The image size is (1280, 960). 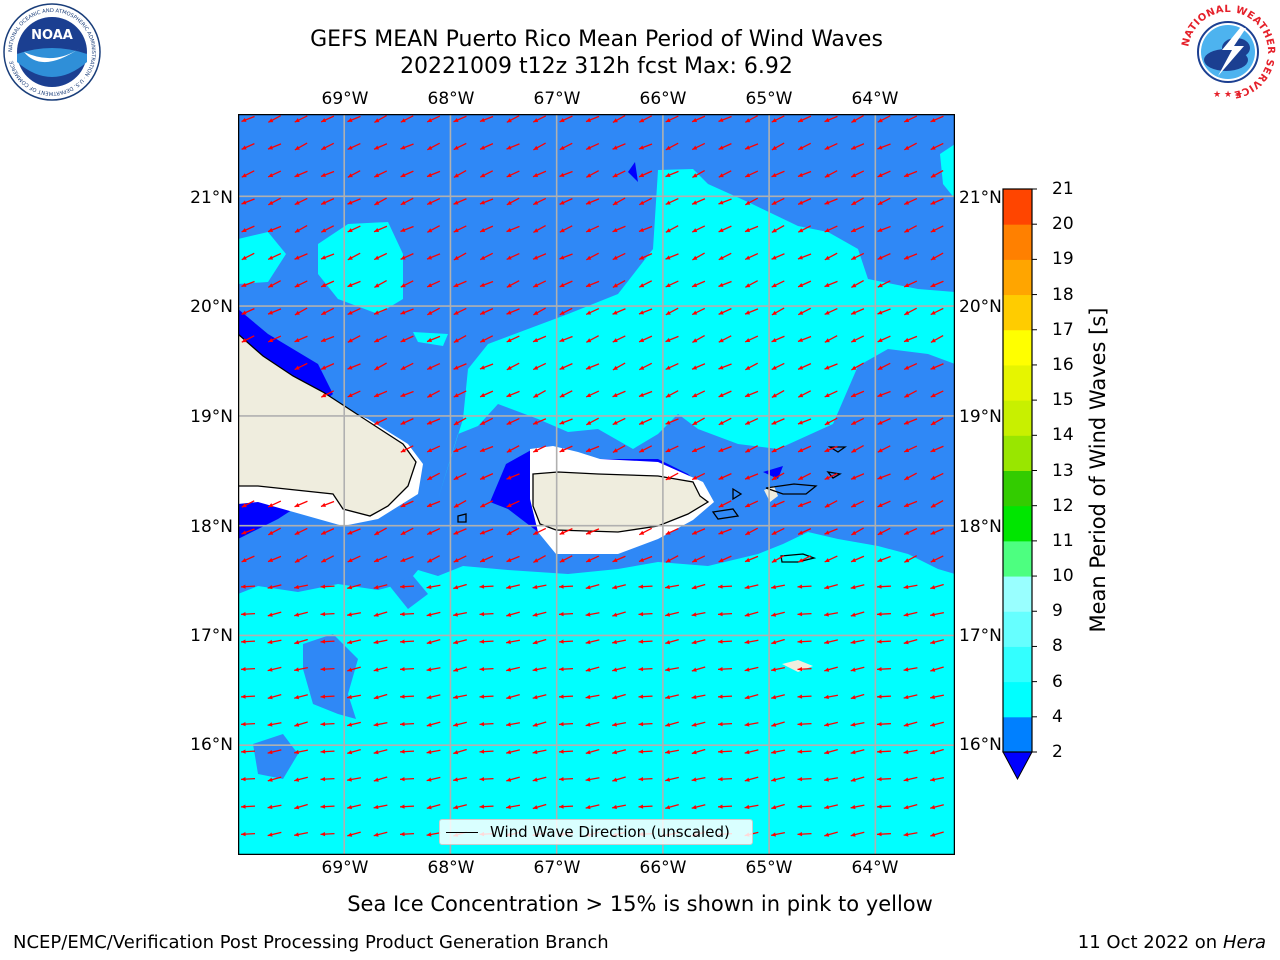 What do you see at coordinates (1098, 470) in the screenshot?
I see `colorbar-label: Mean Period of Wind Waves [s]` at bounding box center [1098, 470].